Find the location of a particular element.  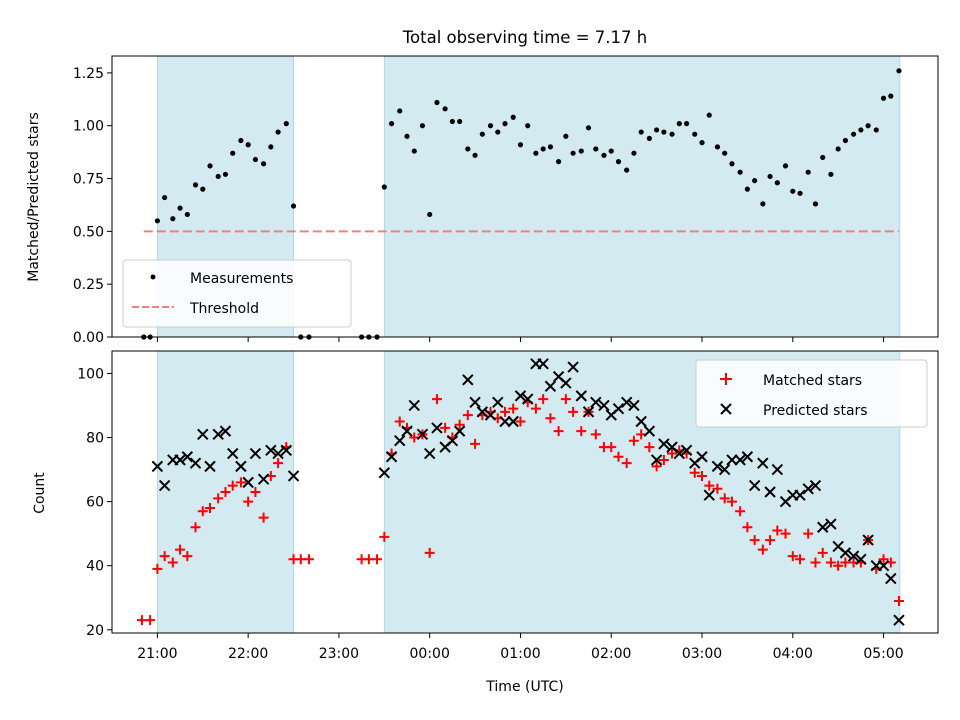

y-tick-label: 40 is located at coordinates (95, 567).